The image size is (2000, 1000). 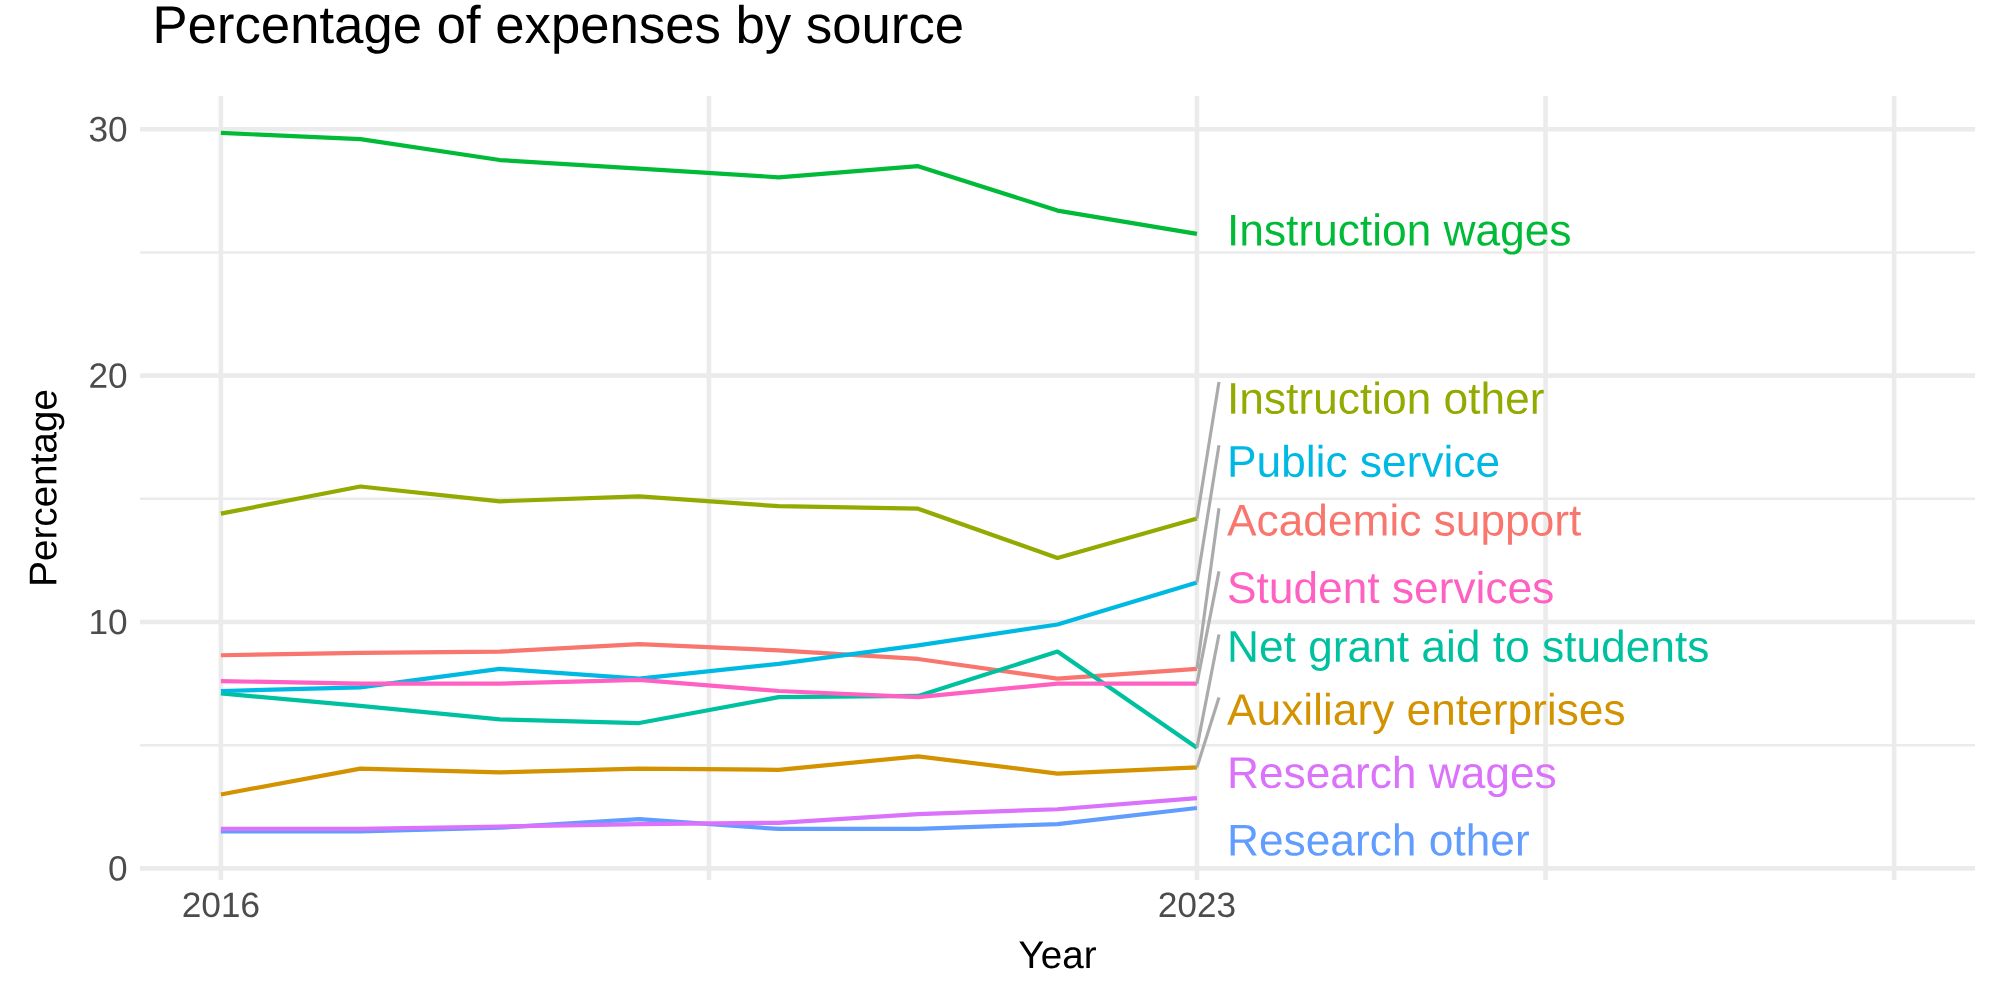 I want to click on y-tick-label: 10, so click(x=109, y=622).